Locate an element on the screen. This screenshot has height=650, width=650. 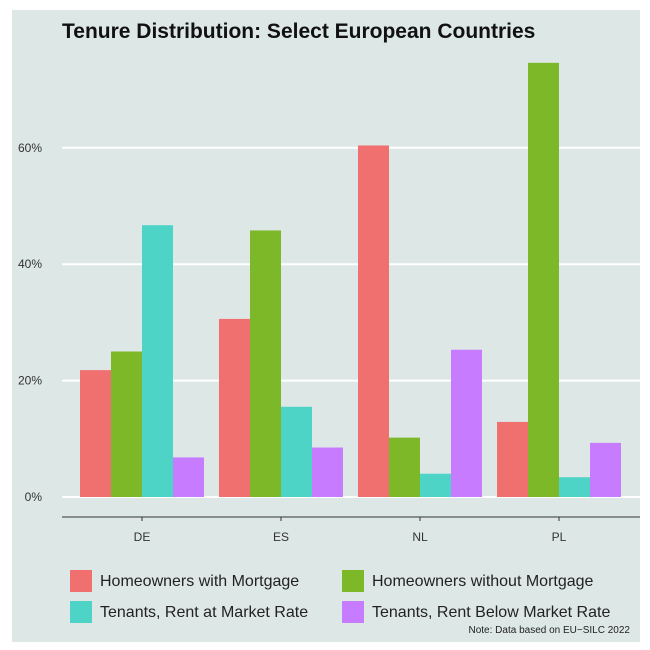
legend-label: Tenants, Rent Below Market Rate is located at coordinates (491, 612).